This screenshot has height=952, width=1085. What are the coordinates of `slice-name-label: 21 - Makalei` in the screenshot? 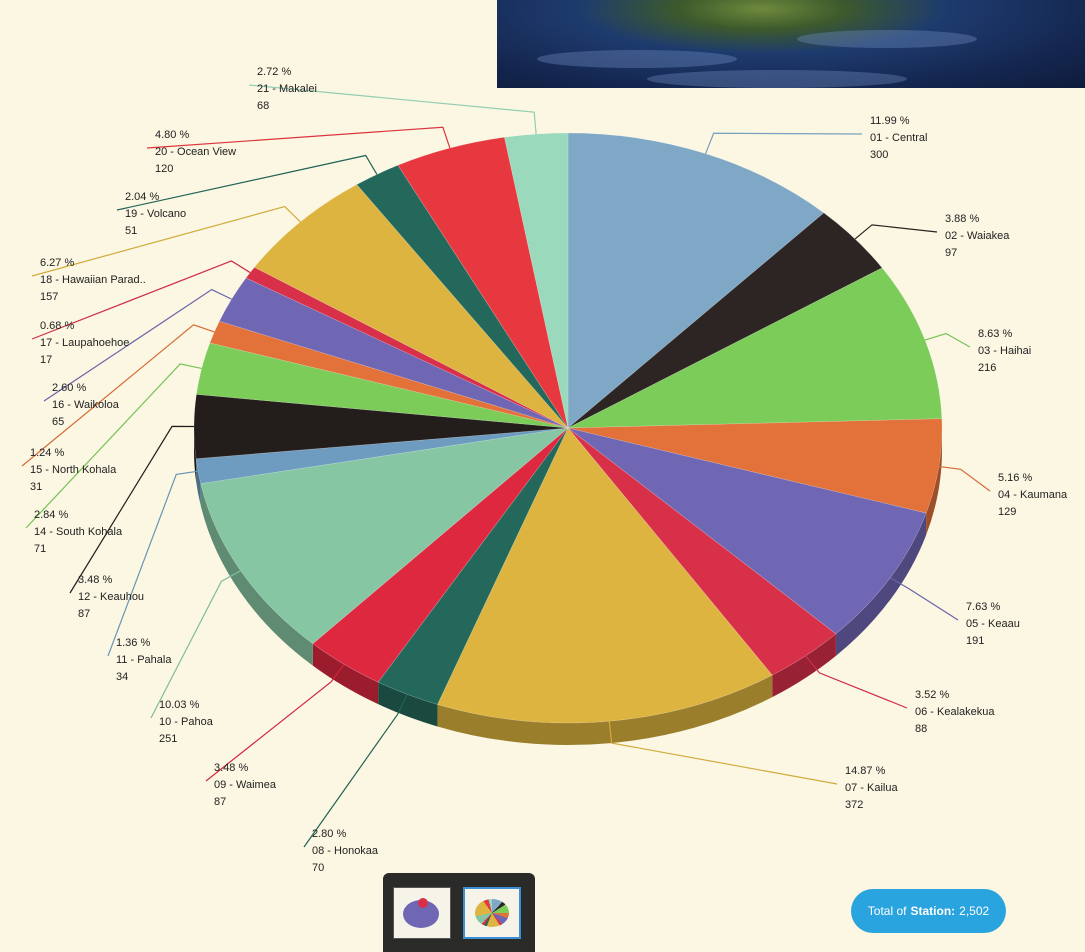 It's located at (287, 89).